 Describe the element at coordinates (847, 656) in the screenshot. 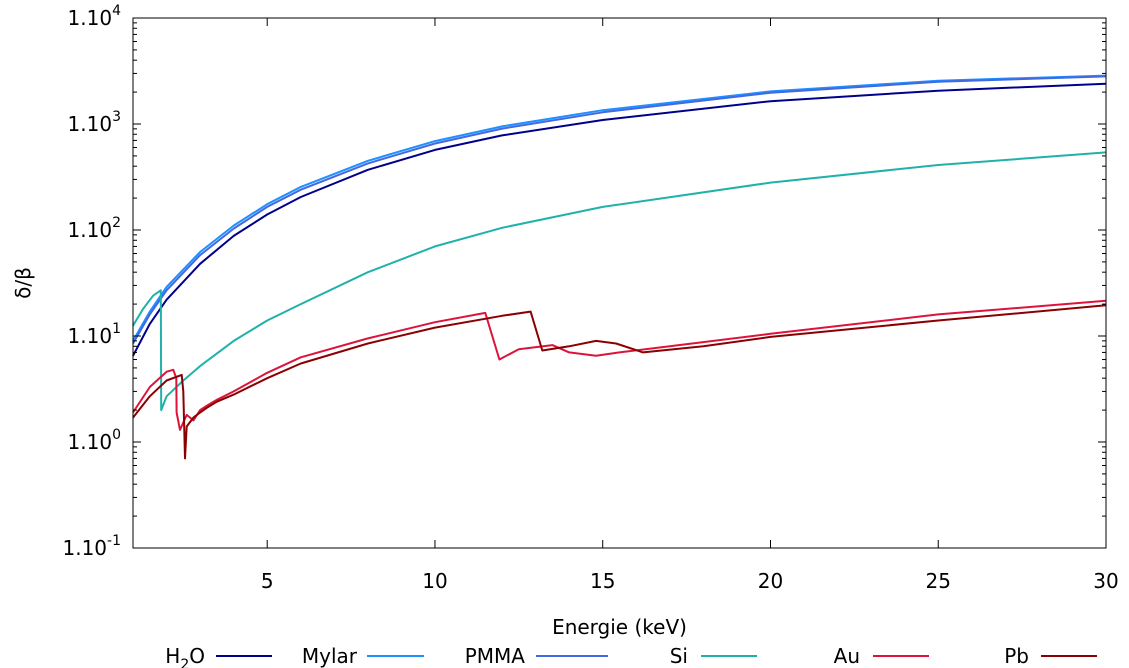

I see `legend-label: Au` at that location.